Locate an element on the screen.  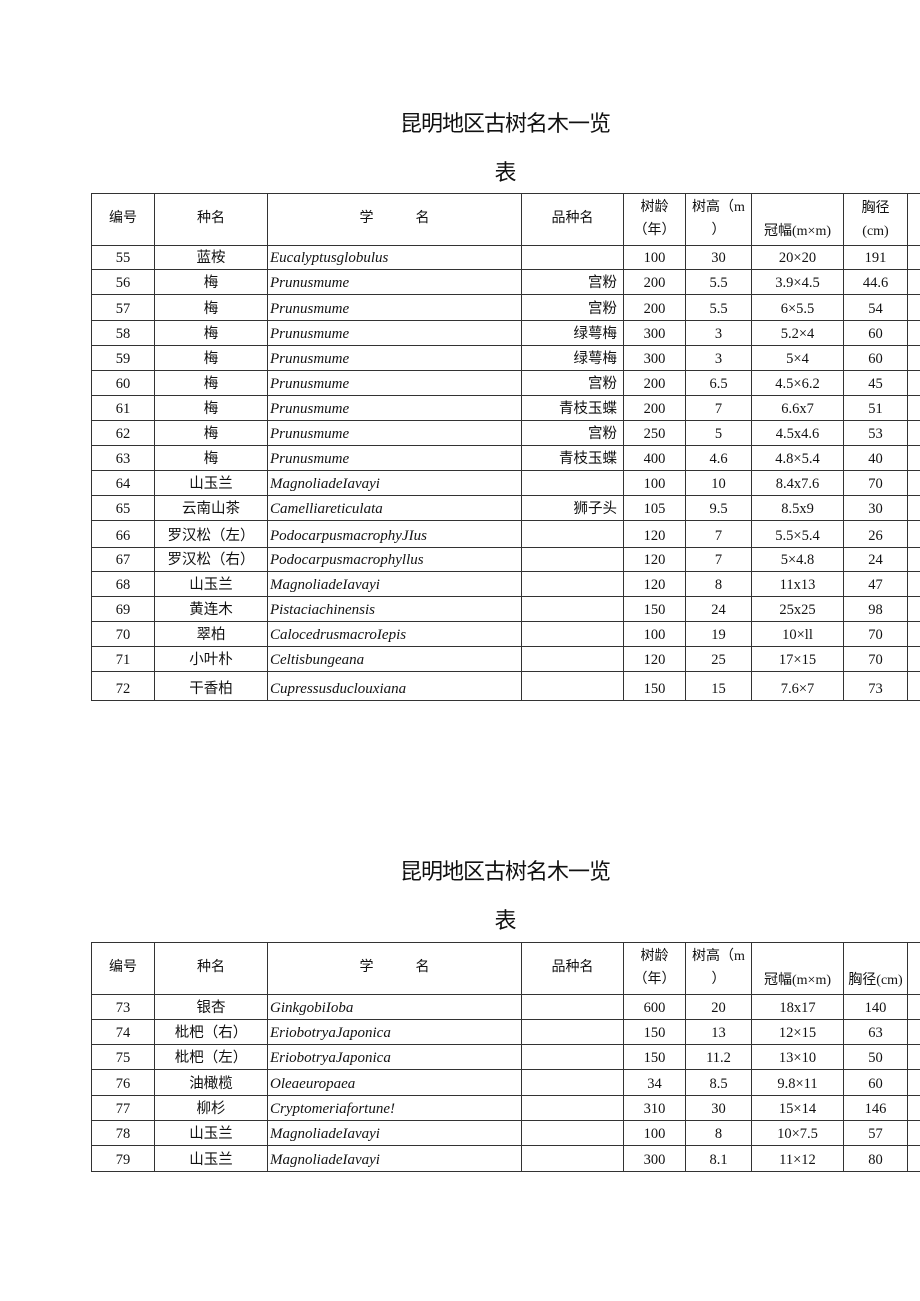
cell-dbh: 44.6 is located at coordinates (875, 282).